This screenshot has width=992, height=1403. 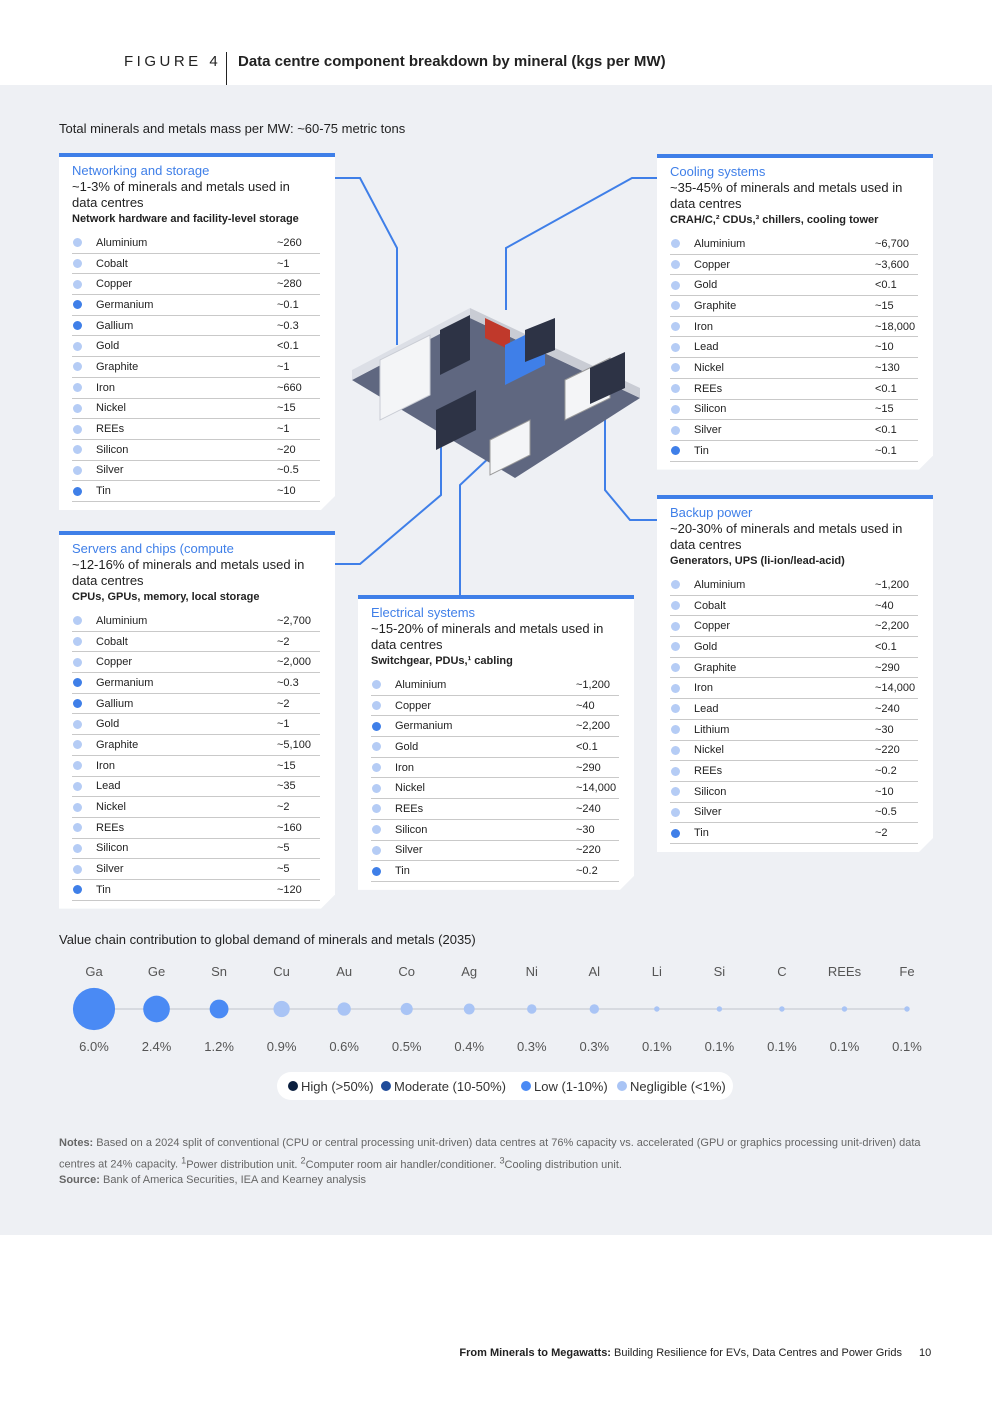 I want to click on symbol-label: C, so click(x=781, y=971).